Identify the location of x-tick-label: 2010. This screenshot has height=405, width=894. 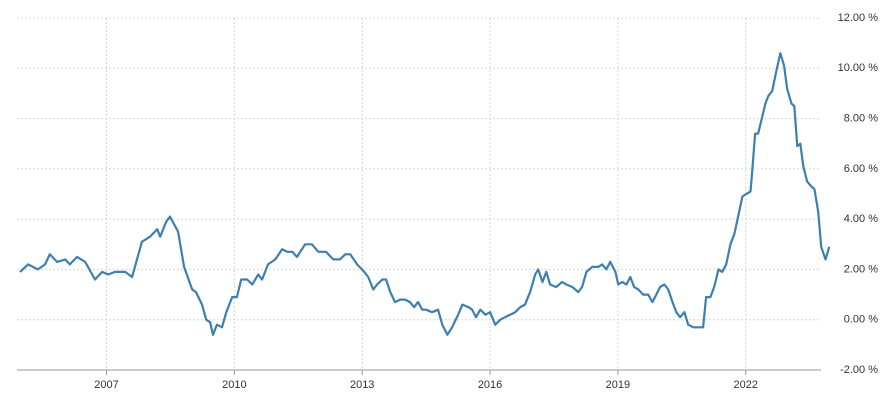
(234, 385).